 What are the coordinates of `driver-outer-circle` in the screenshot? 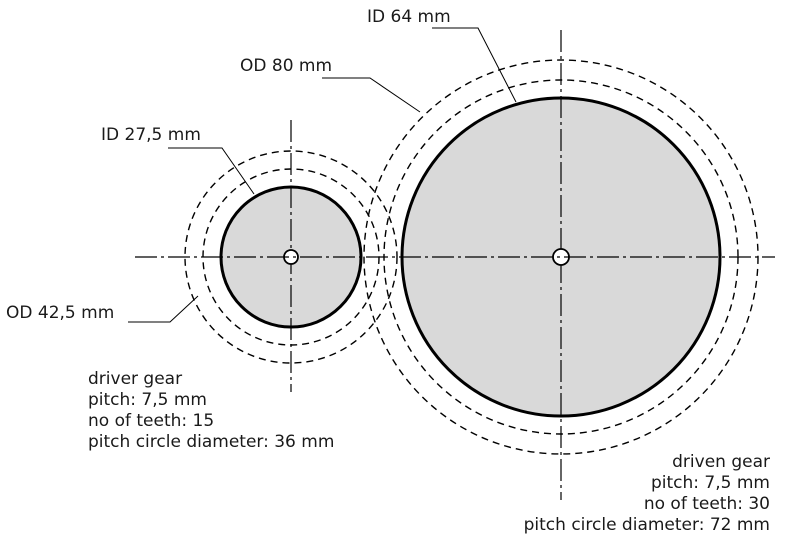 It's located at (291, 257).